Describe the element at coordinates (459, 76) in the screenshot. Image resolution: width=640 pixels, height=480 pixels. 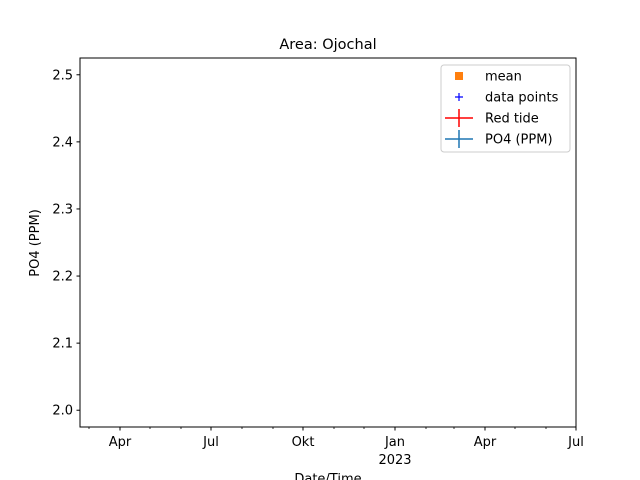
I see `legend-mean-marker` at that location.